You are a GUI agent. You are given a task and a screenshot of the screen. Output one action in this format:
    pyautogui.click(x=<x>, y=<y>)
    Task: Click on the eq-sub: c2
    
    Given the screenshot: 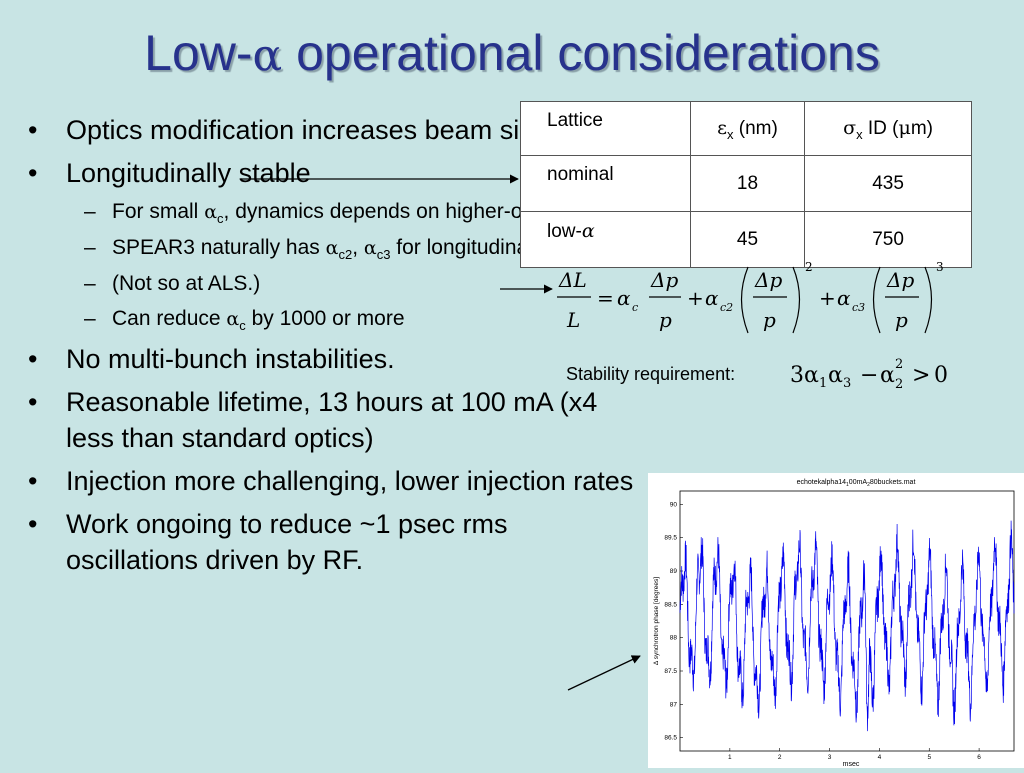 What is the action you would take?
    pyautogui.click(x=726, y=307)
    